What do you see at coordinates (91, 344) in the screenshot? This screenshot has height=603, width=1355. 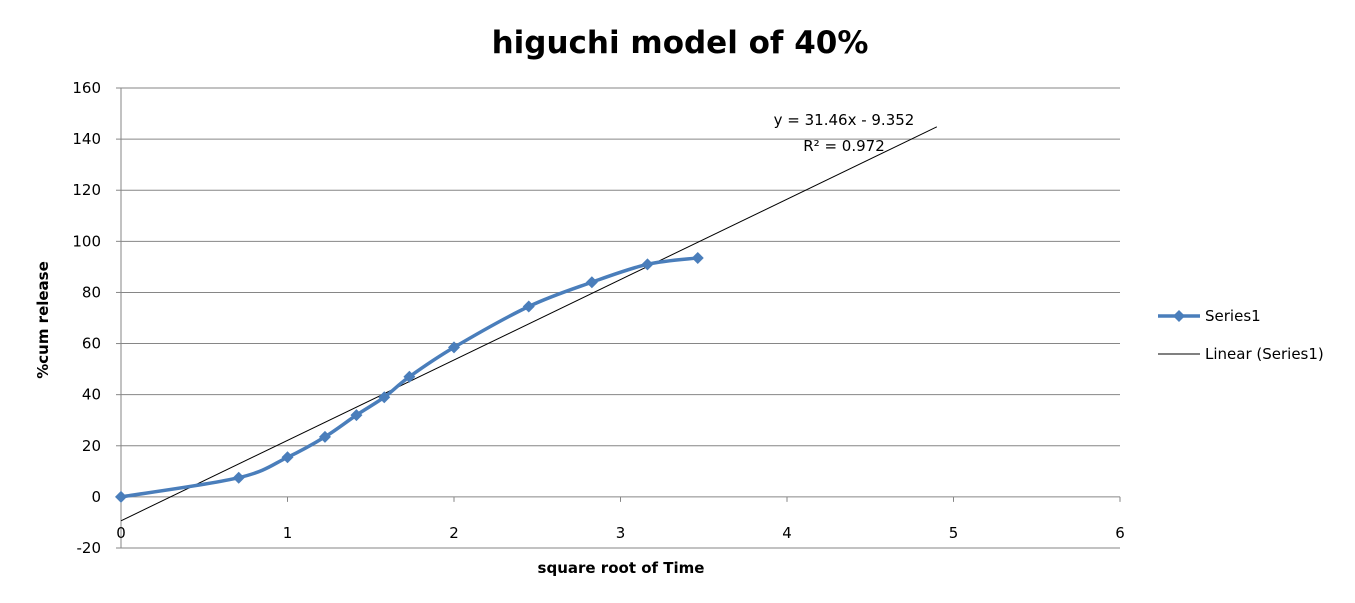 I see `y-tick-label: 60` at bounding box center [91, 344].